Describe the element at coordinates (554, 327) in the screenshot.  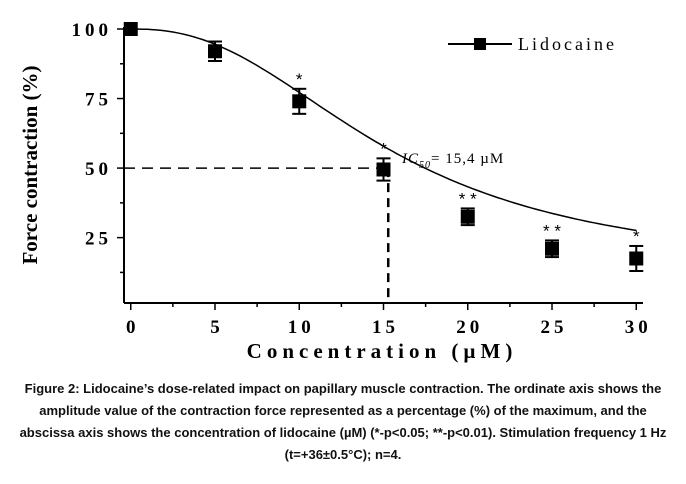
I see `x-tick-label: 25` at that location.